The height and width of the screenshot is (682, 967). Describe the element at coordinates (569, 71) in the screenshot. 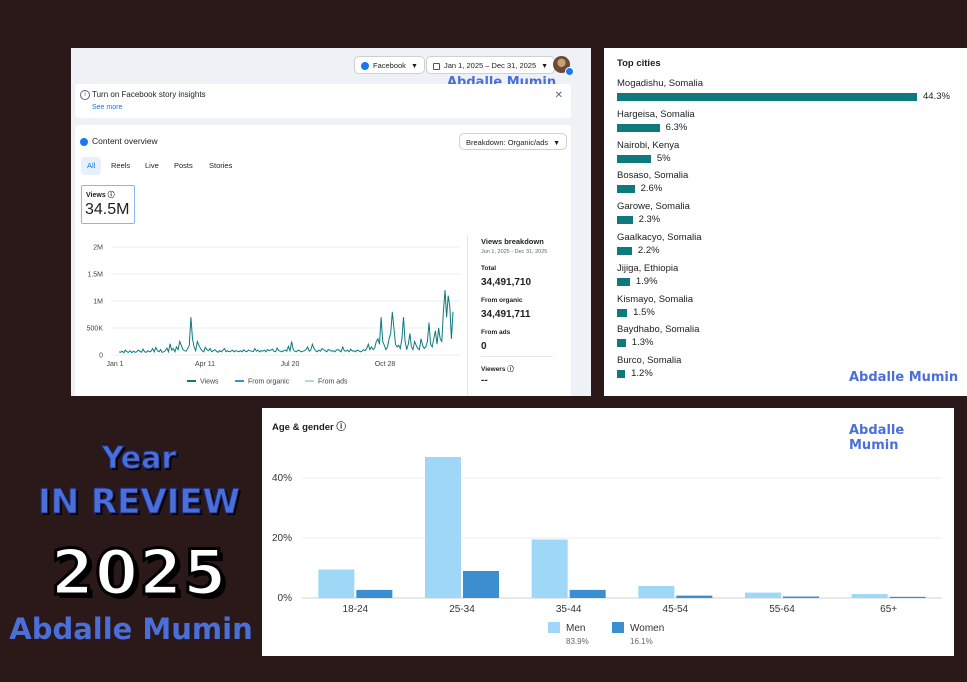

I see `facebook-badge-icon` at that location.